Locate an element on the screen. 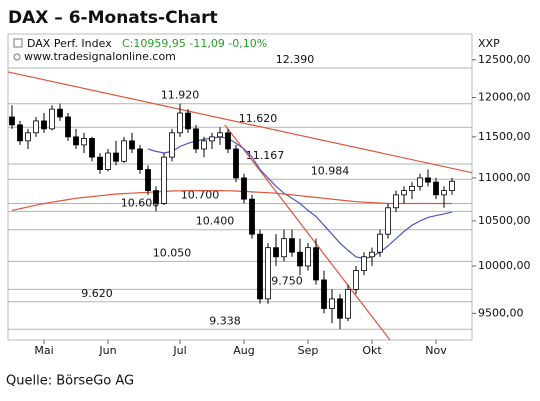 The image size is (540, 401). y-tick-label: 10000,00 is located at coordinates (504, 265).